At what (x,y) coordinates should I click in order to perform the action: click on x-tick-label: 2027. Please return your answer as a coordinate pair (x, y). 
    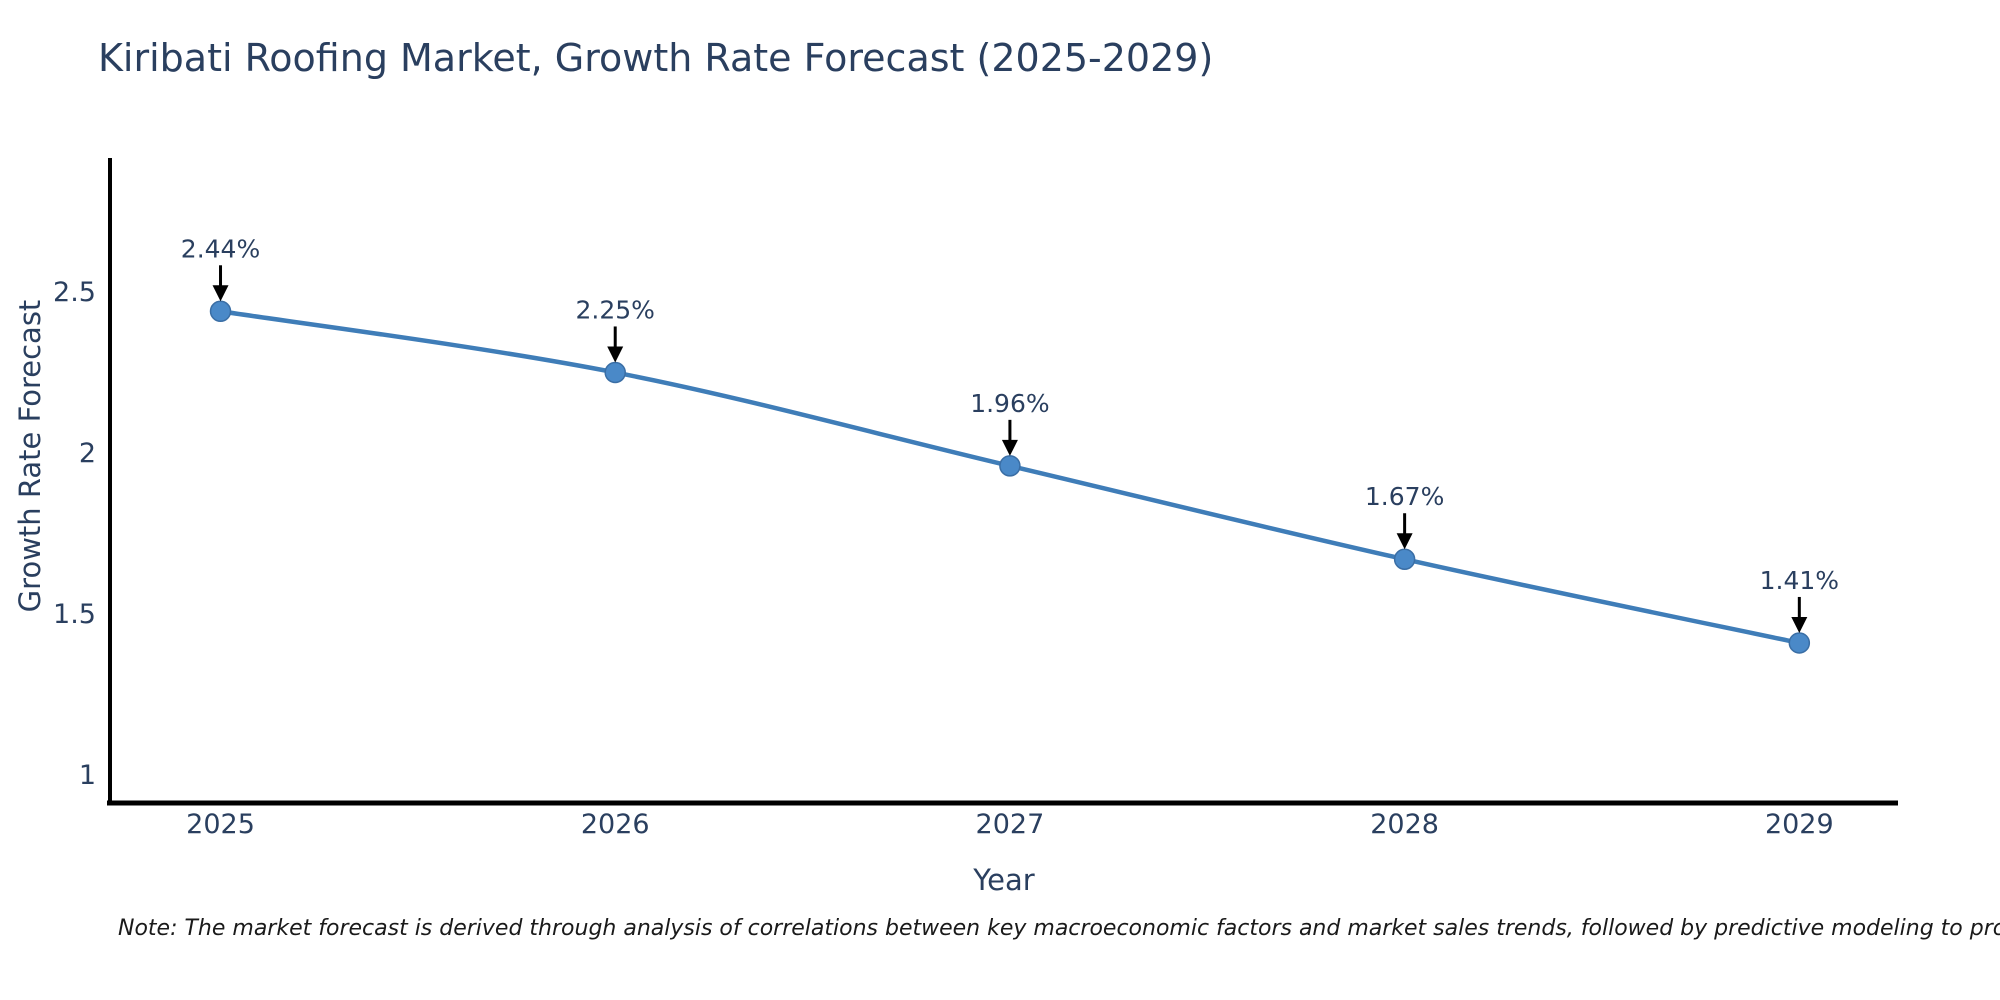
    Looking at the image, I should click on (1010, 824).